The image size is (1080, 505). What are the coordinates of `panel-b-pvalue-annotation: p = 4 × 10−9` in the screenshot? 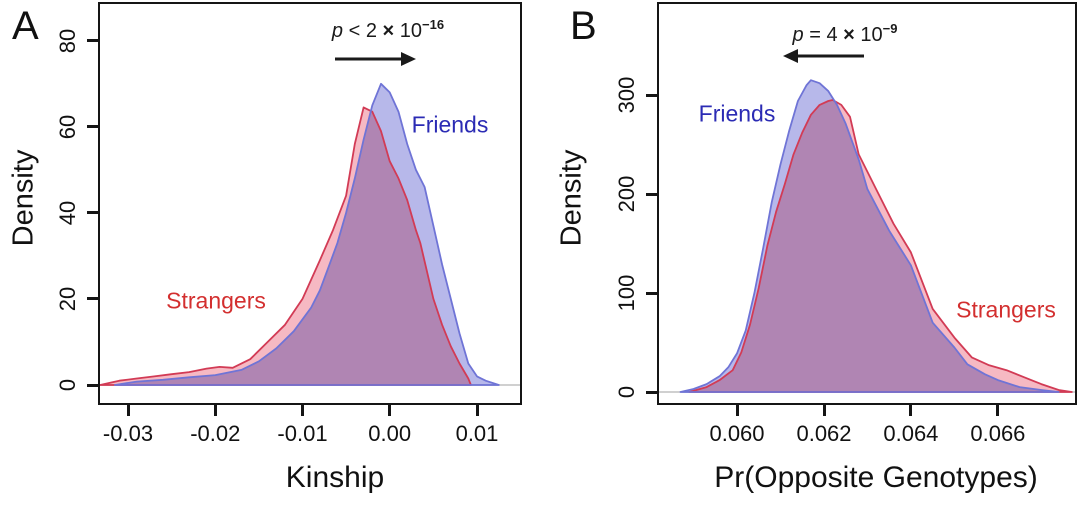 It's located at (845, 34).